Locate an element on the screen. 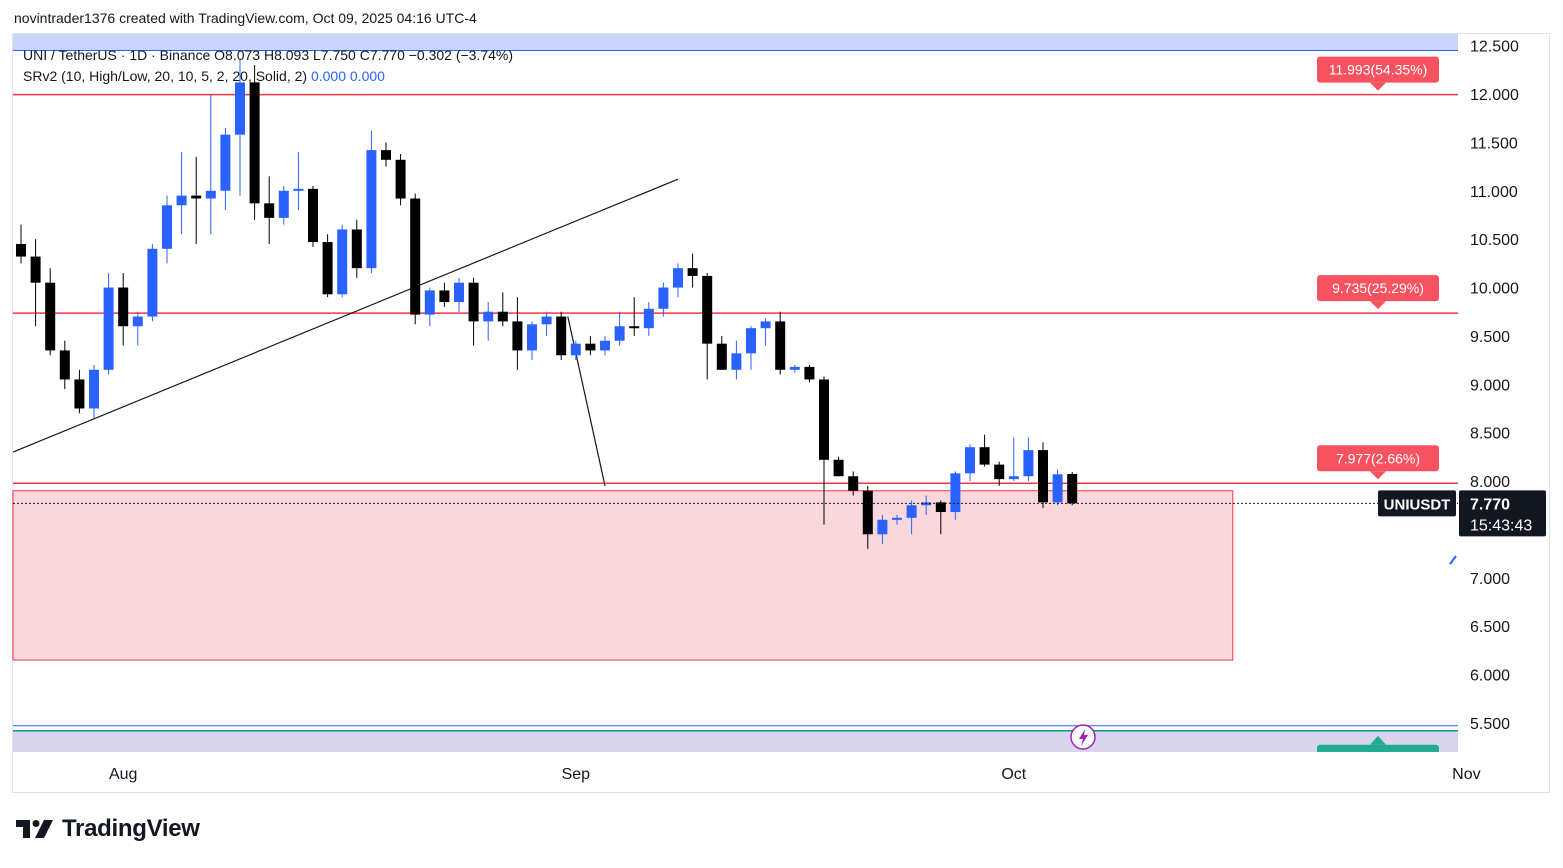  last-price-tag-box is located at coordinates (1502, 513).